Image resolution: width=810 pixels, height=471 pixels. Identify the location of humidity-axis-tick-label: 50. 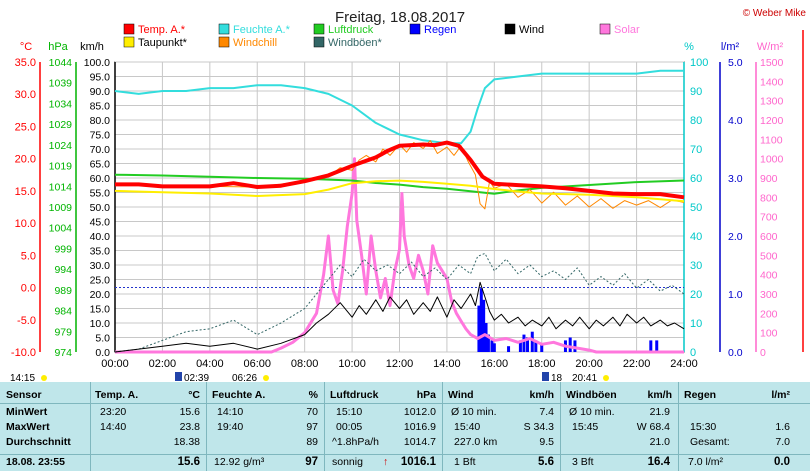
(696, 208).